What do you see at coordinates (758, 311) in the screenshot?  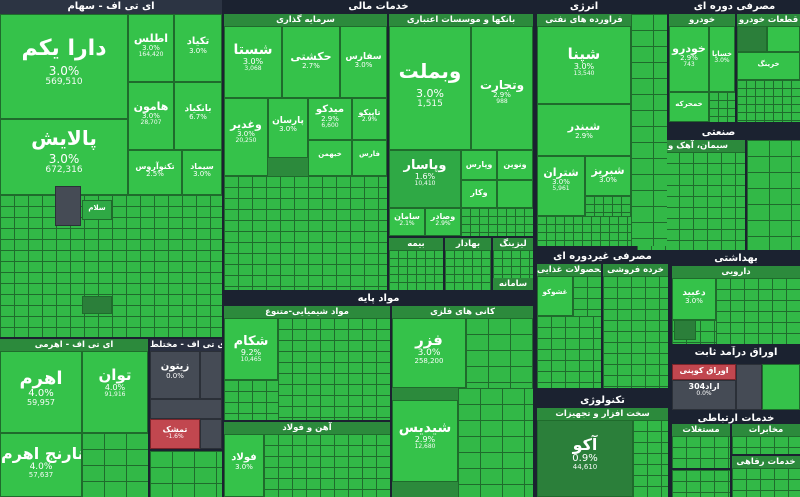 I see `small-tiles-pharma` at bounding box center [758, 311].